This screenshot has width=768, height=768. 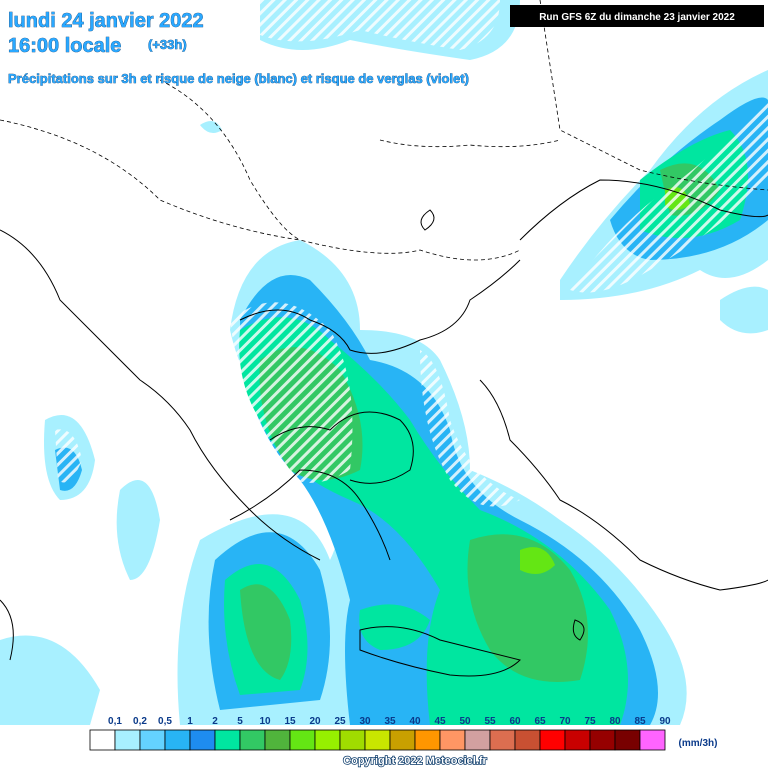 What do you see at coordinates (365, 721) in the screenshot?
I see `legend-label: 30` at bounding box center [365, 721].